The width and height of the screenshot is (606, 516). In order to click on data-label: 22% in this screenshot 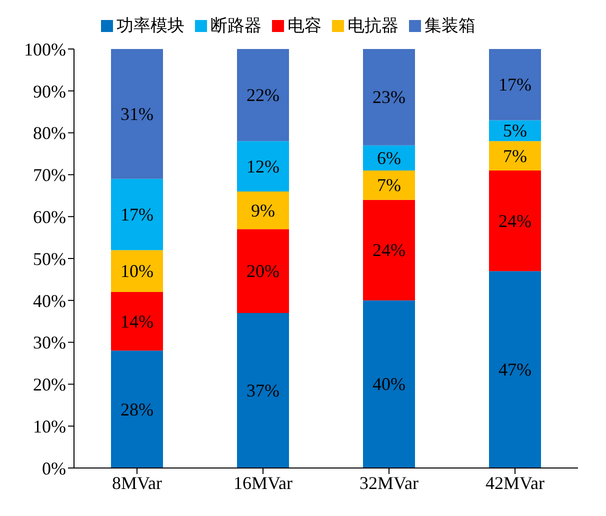, I will do `click(263, 95)`.